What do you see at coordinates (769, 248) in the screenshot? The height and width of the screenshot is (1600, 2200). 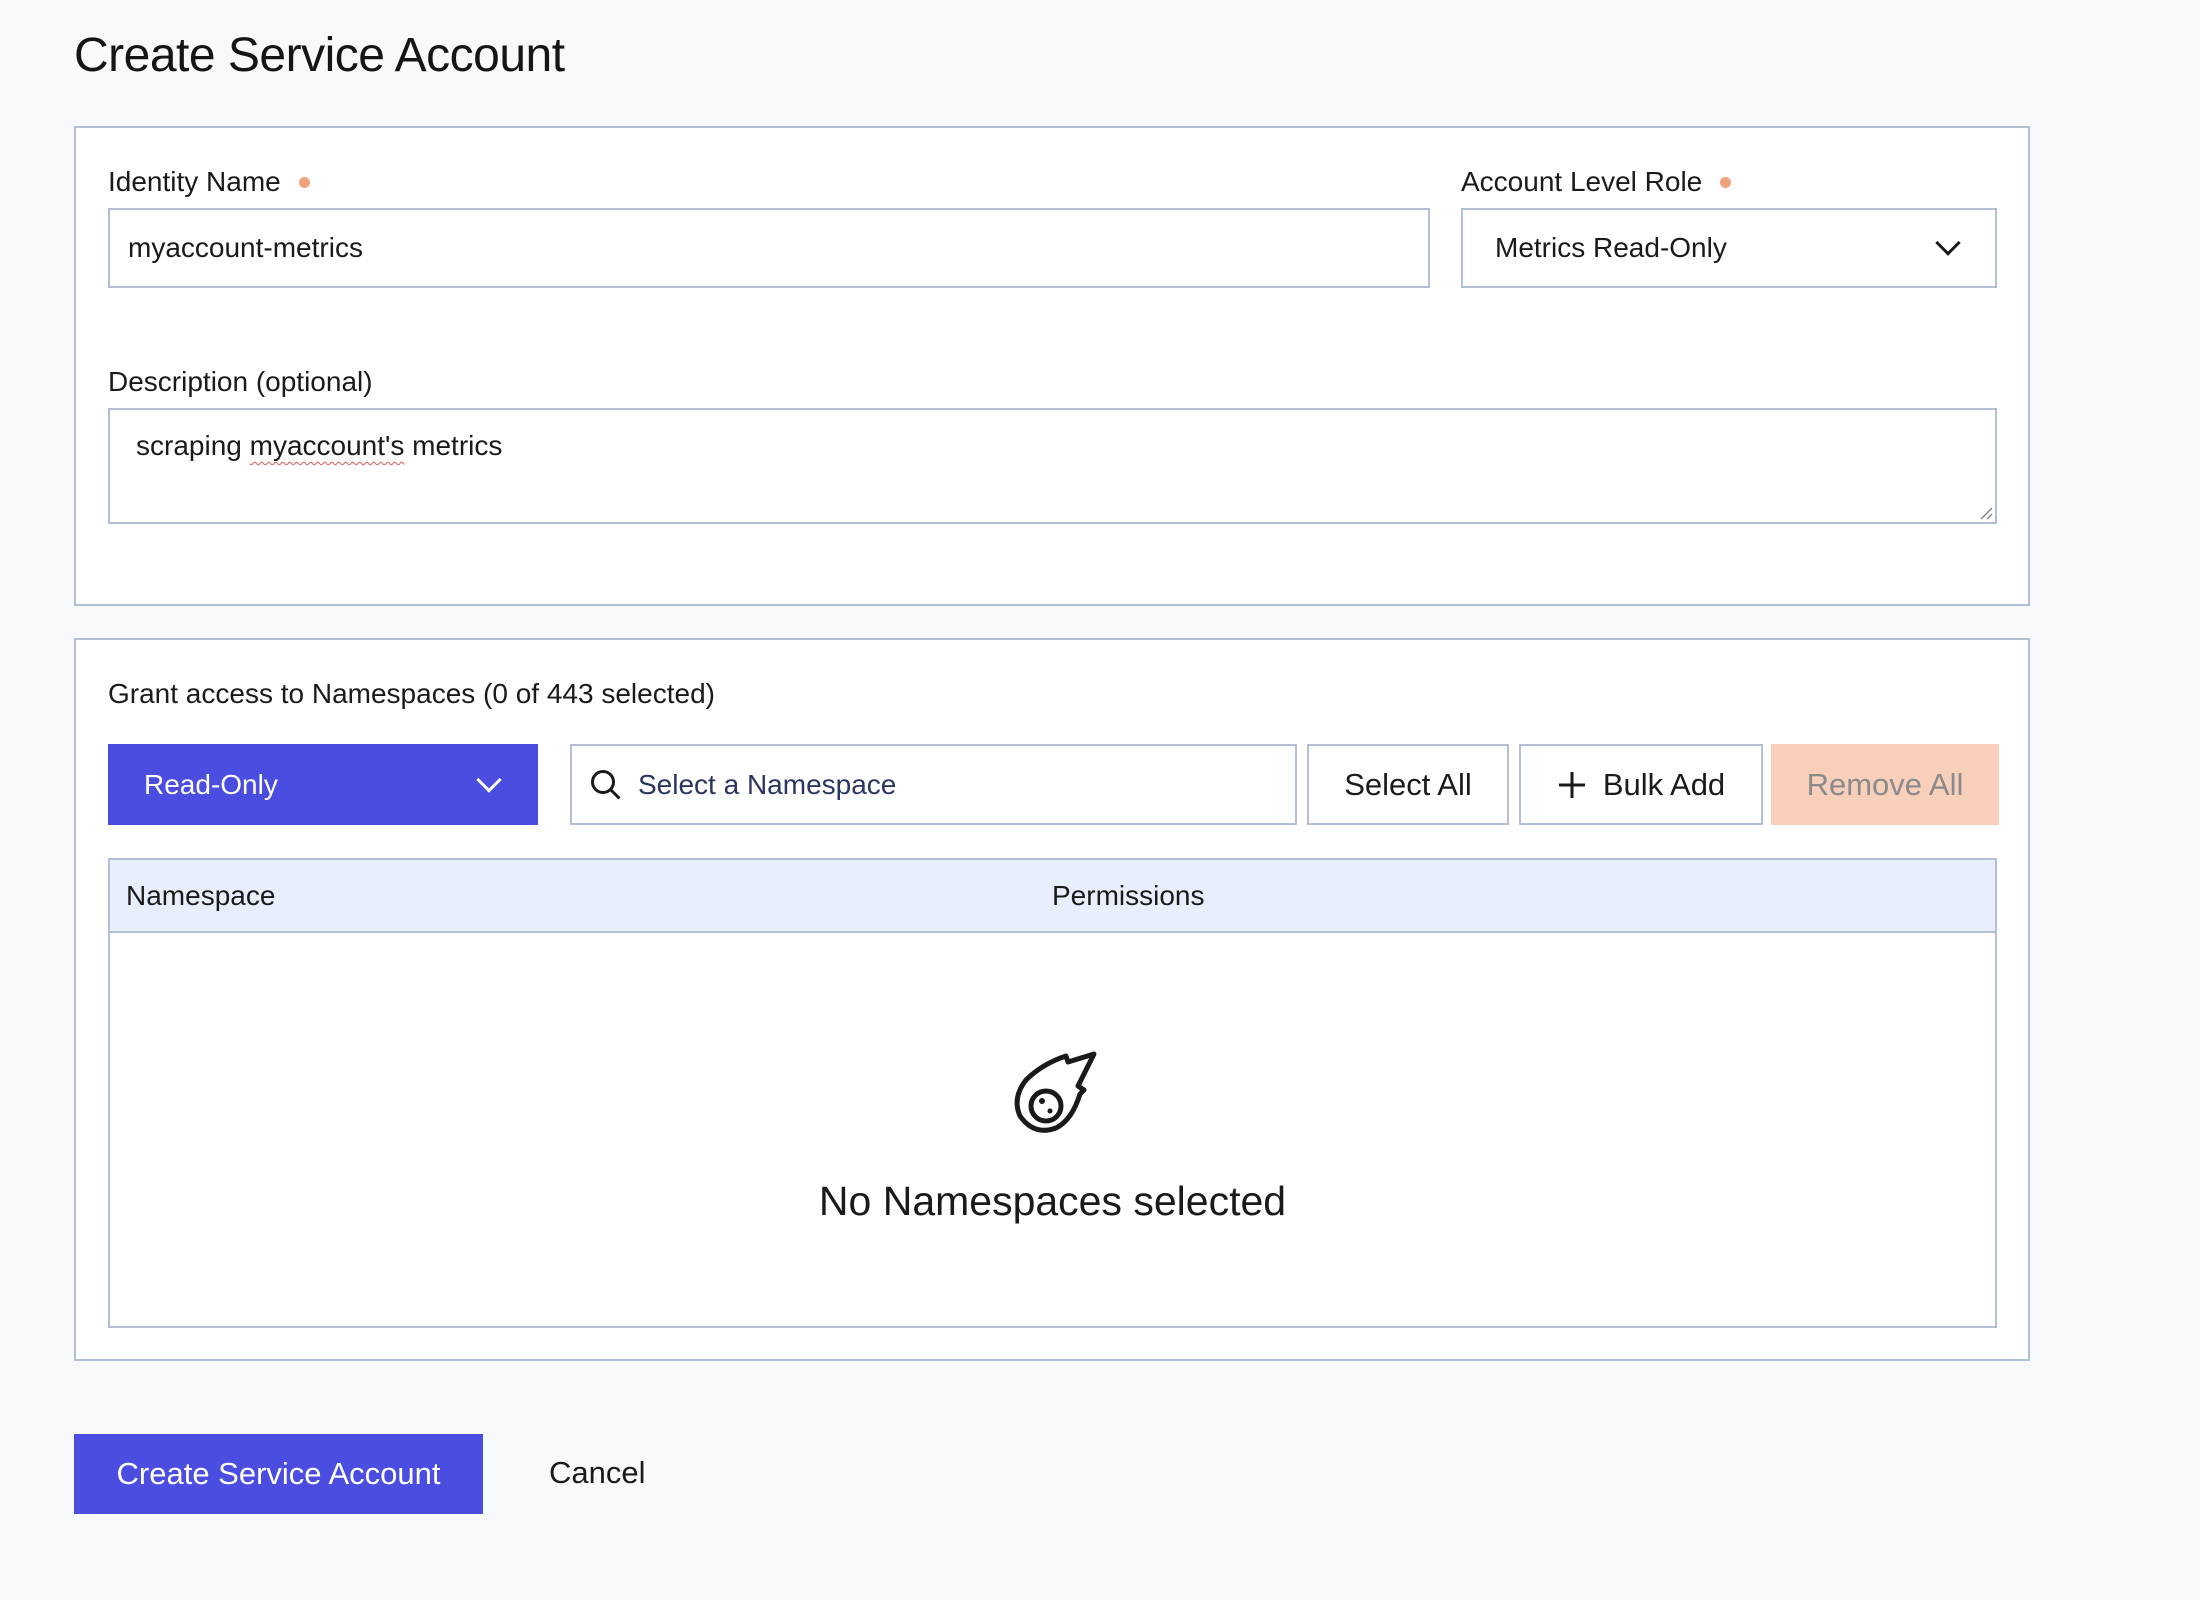 I see `identity-name-input: myaccount-metrics` at bounding box center [769, 248].